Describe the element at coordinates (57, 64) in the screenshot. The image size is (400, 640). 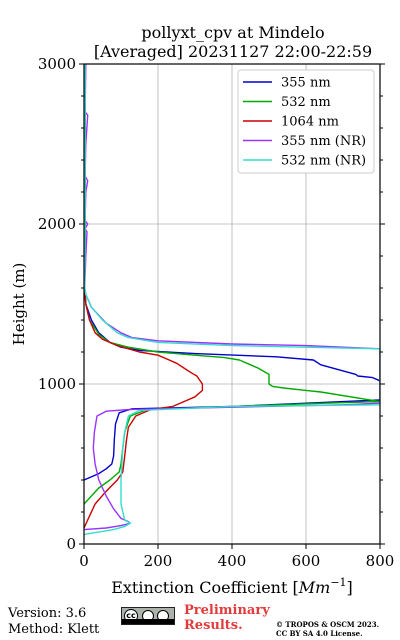
I see `y-tick-label: 3000` at that location.